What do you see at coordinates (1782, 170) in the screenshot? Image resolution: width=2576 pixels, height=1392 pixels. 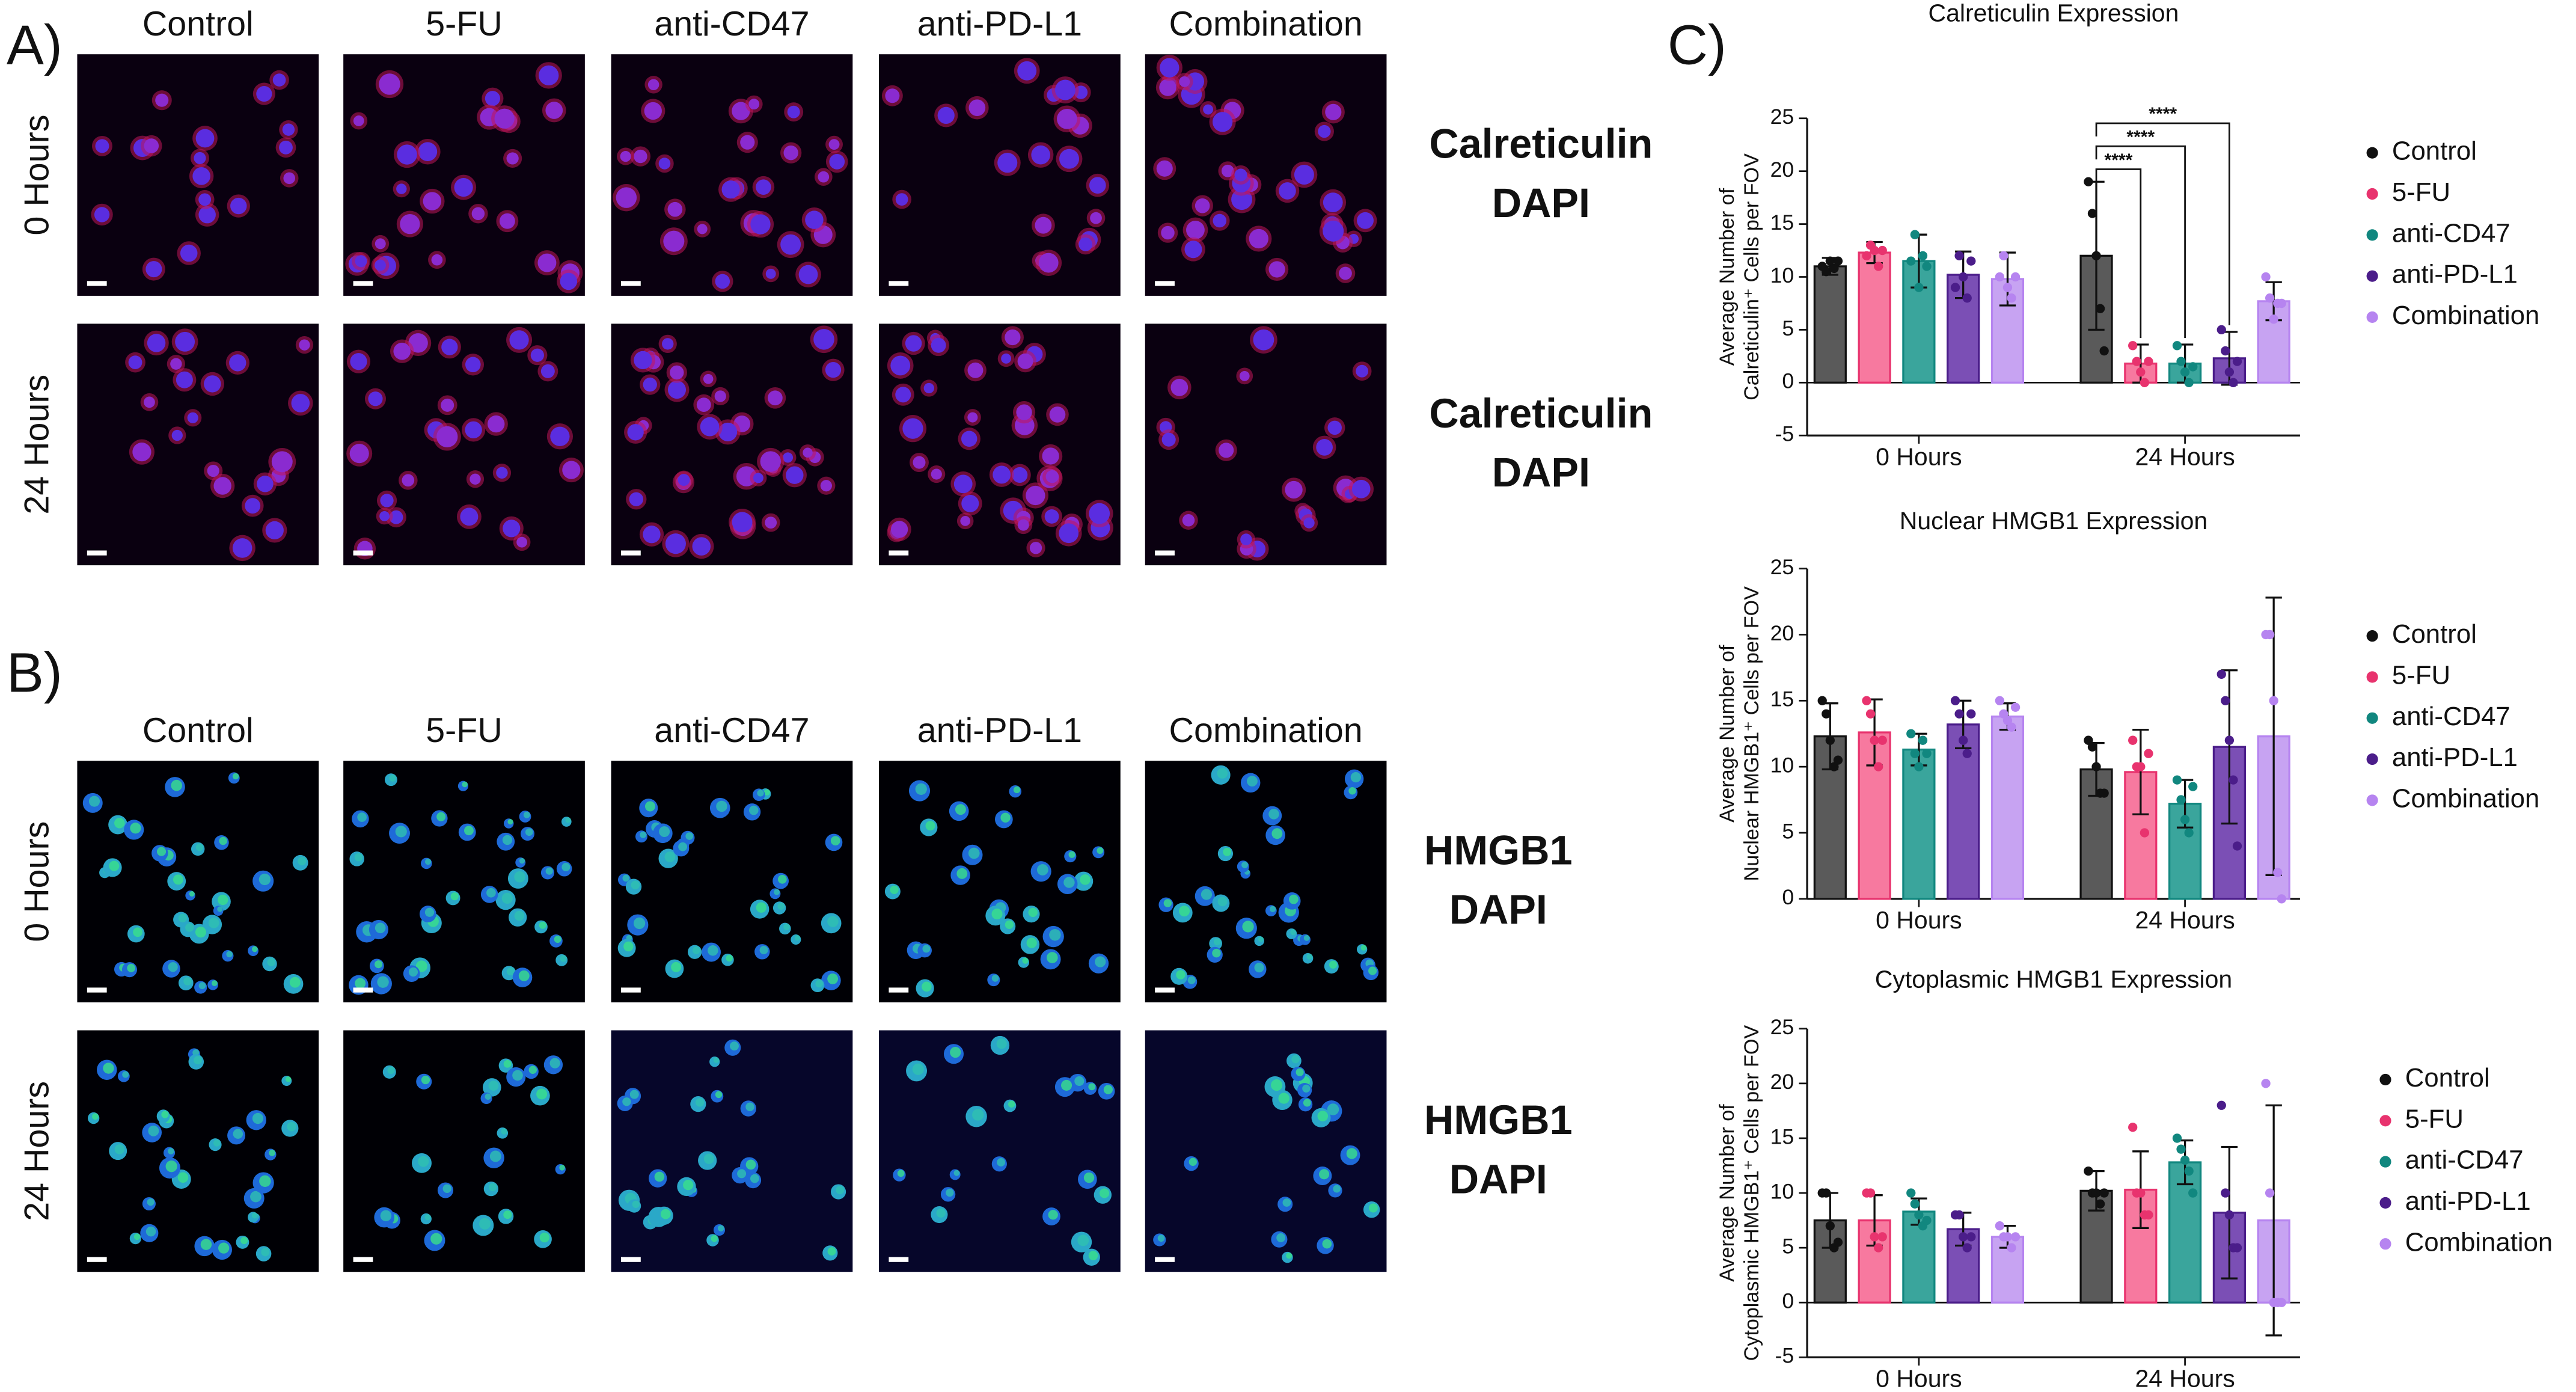 I see `y-tick-label: 20` at bounding box center [1782, 170].